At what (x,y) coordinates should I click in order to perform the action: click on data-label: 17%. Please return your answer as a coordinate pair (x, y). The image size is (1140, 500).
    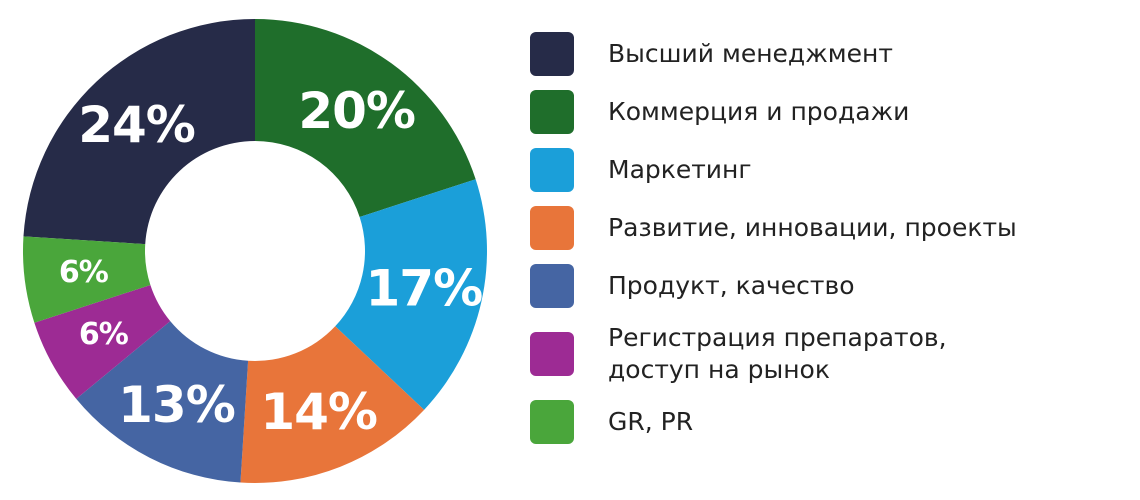
    Looking at the image, I should click on (423, 289).